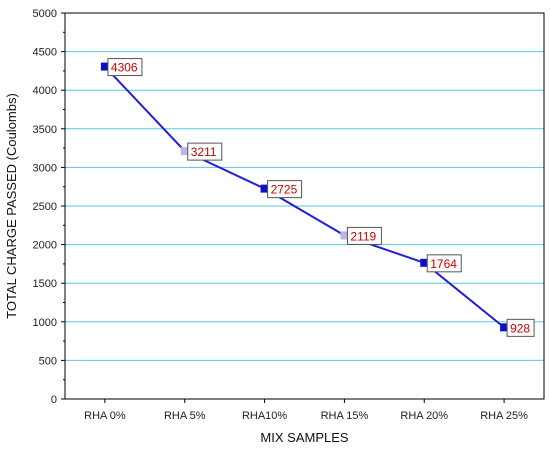  I want to click on data-label: 3211, so click(204, 152).